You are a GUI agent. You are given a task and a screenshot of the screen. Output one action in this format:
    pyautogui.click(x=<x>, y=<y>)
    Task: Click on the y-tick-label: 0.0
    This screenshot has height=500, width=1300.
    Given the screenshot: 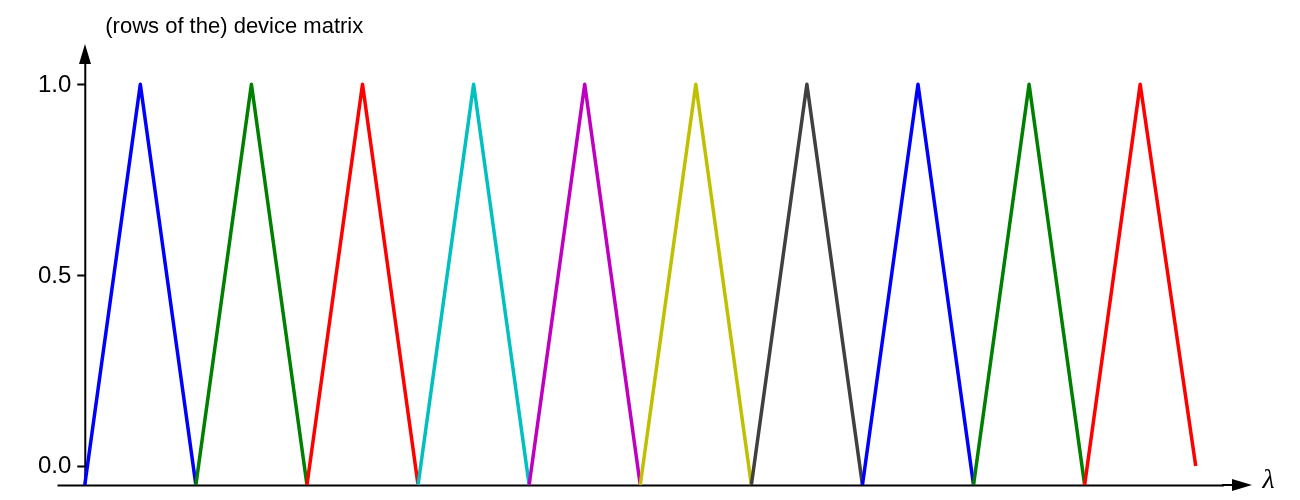 What is the action you would take?
    pyautogui.click(x=54, y=465)
    